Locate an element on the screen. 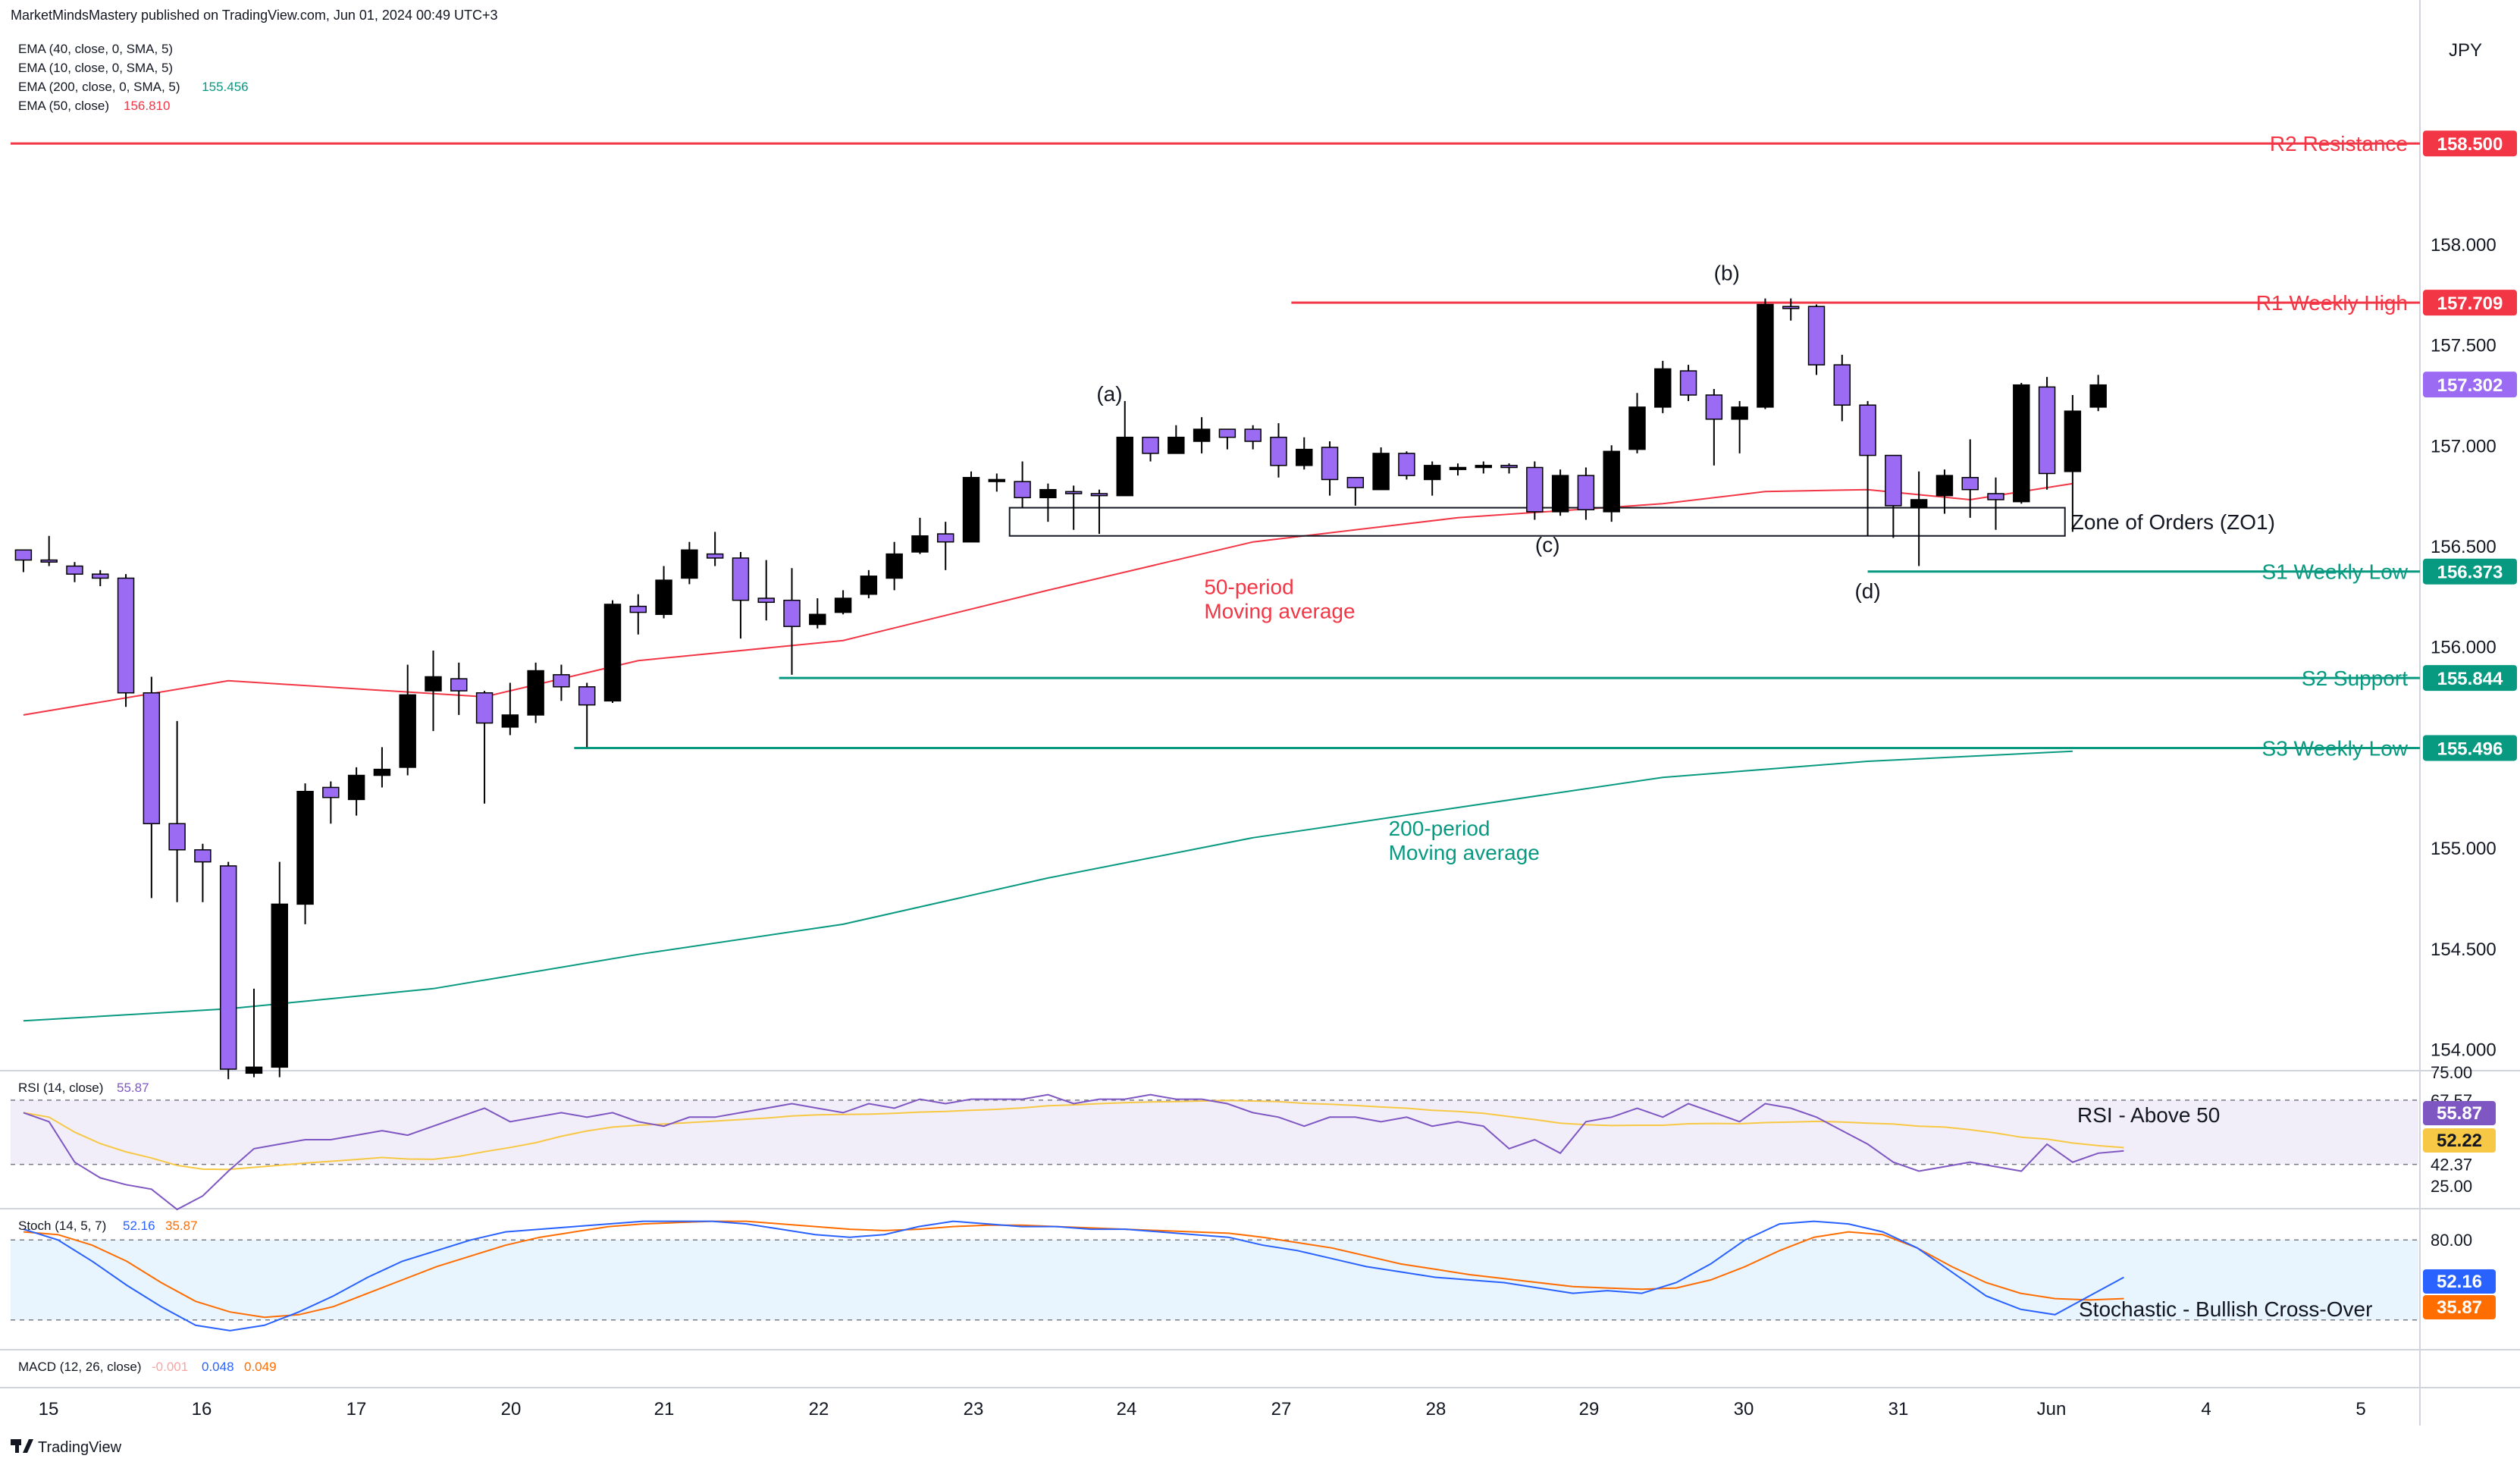 The image size is (2520, 1468). rsi-band is located at coordinates (1214, 1132).